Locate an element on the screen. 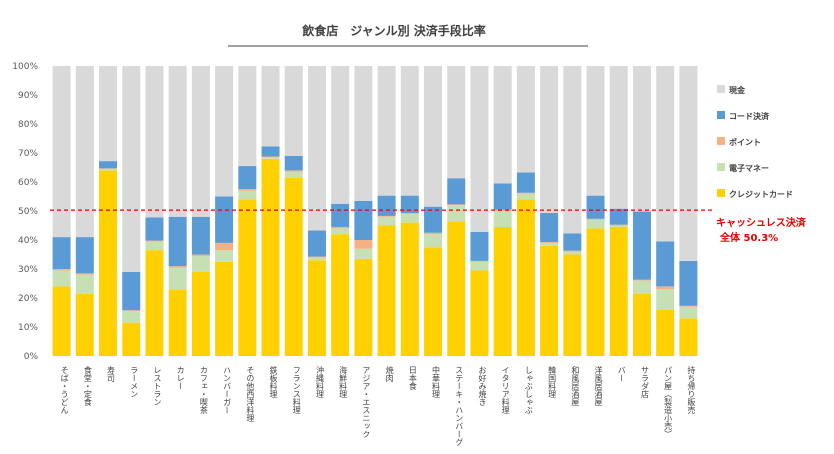  category-label: 洋風居酒屋 is located at coordinates (598, 386).